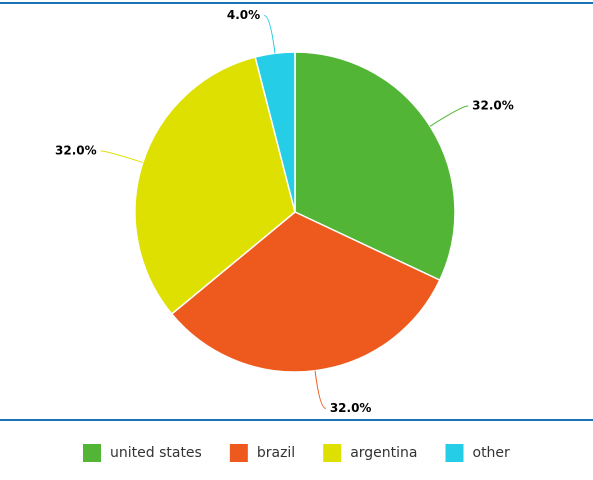 This screenshot has height=480, width=593. Describe the element at coordinates (156, 453) in the screenshot. I see `legend-label: united states` at that location.